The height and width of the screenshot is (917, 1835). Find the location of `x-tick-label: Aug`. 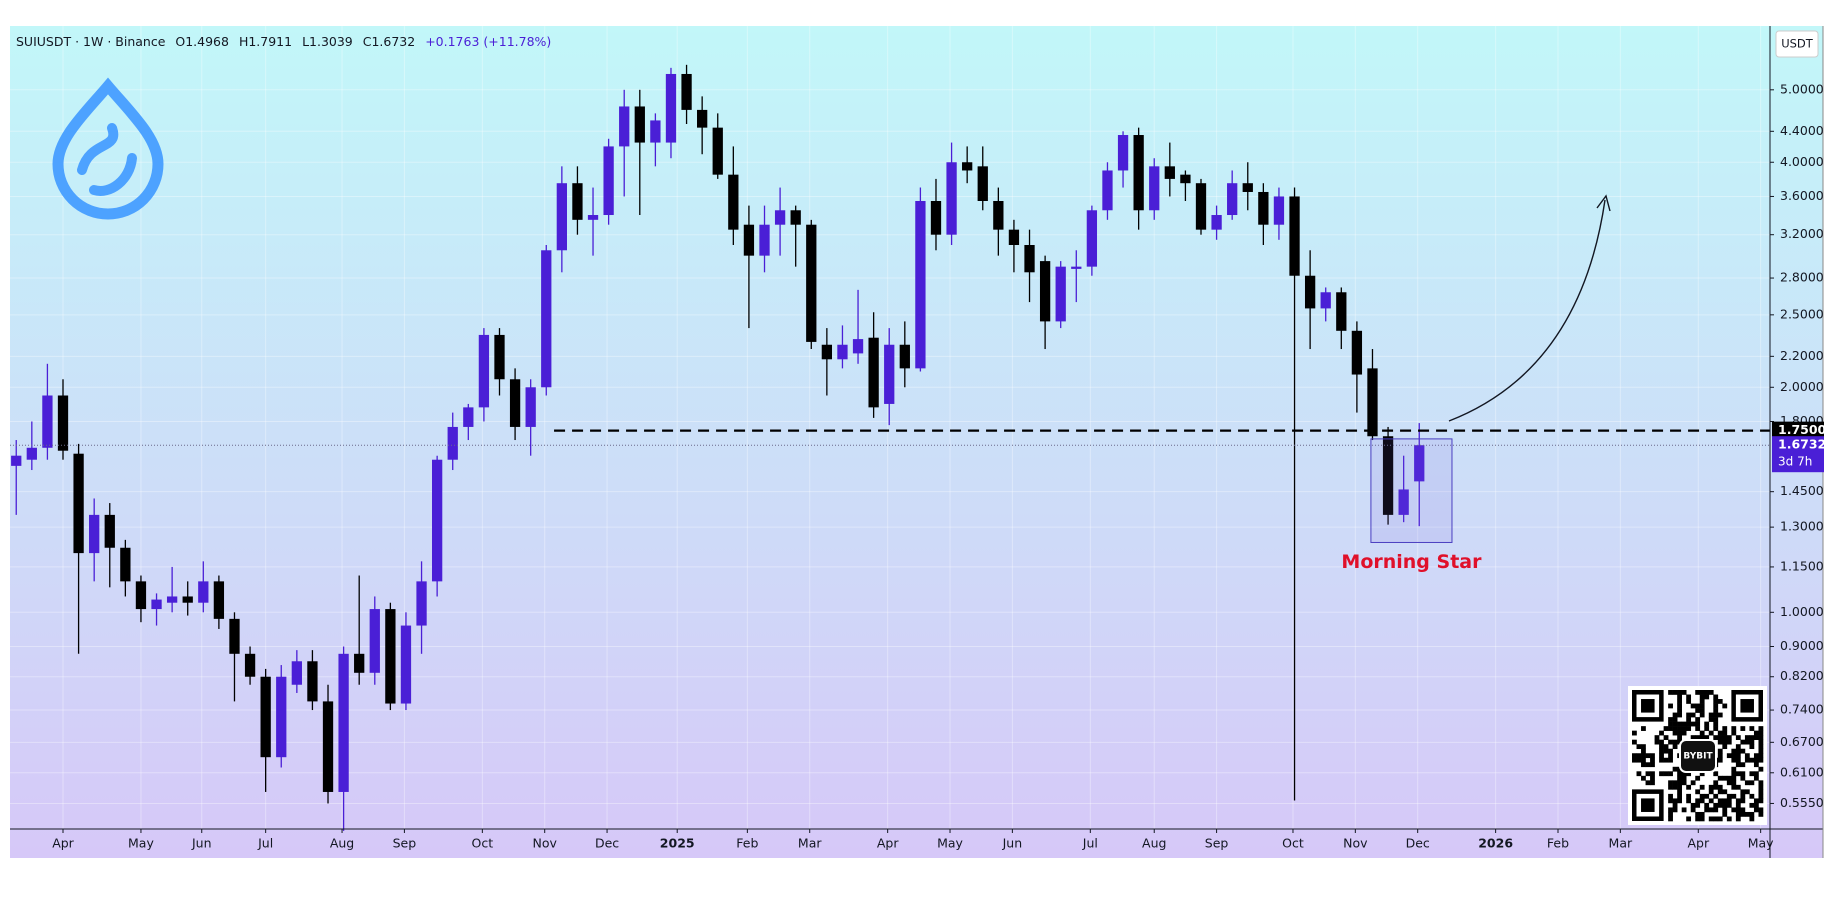

x-tick-label: Aug is located at coordinates (1154, 843).